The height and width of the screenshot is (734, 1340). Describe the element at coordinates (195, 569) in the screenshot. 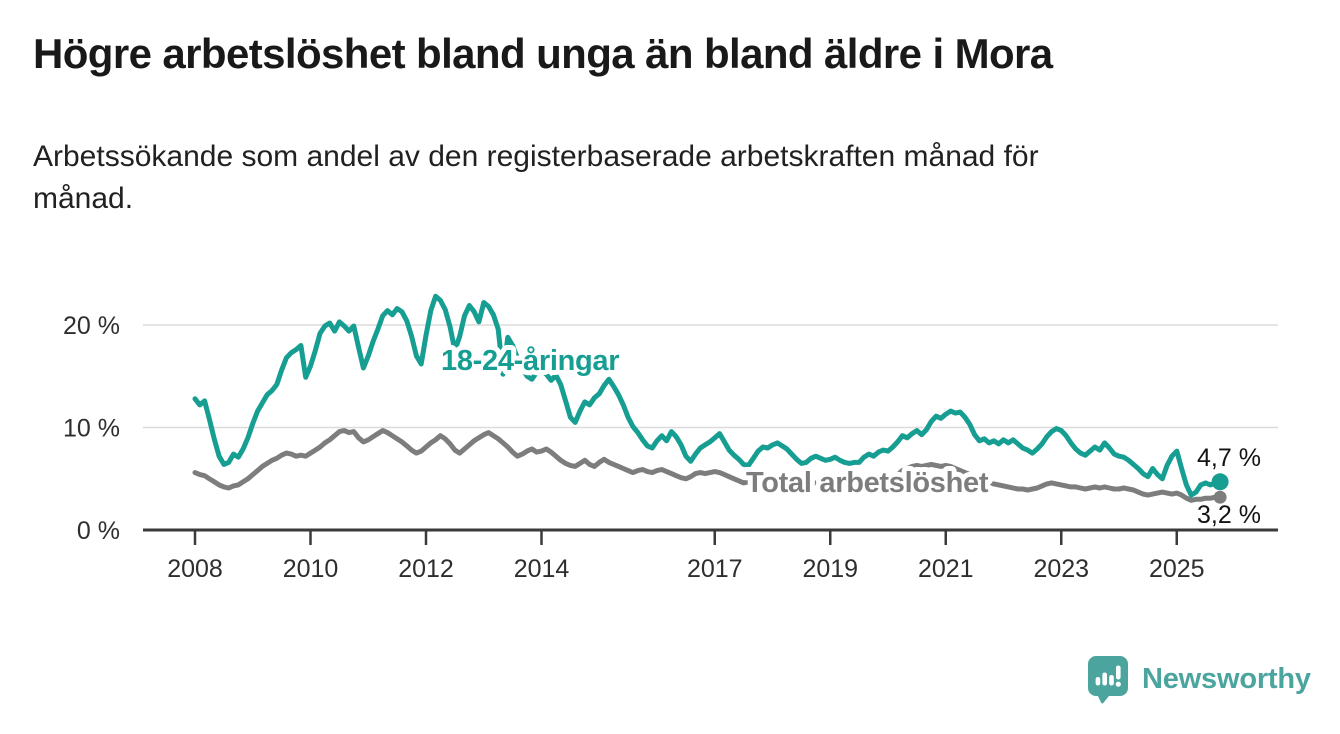

I see `x-axis-tick-label: 2008` at that location.